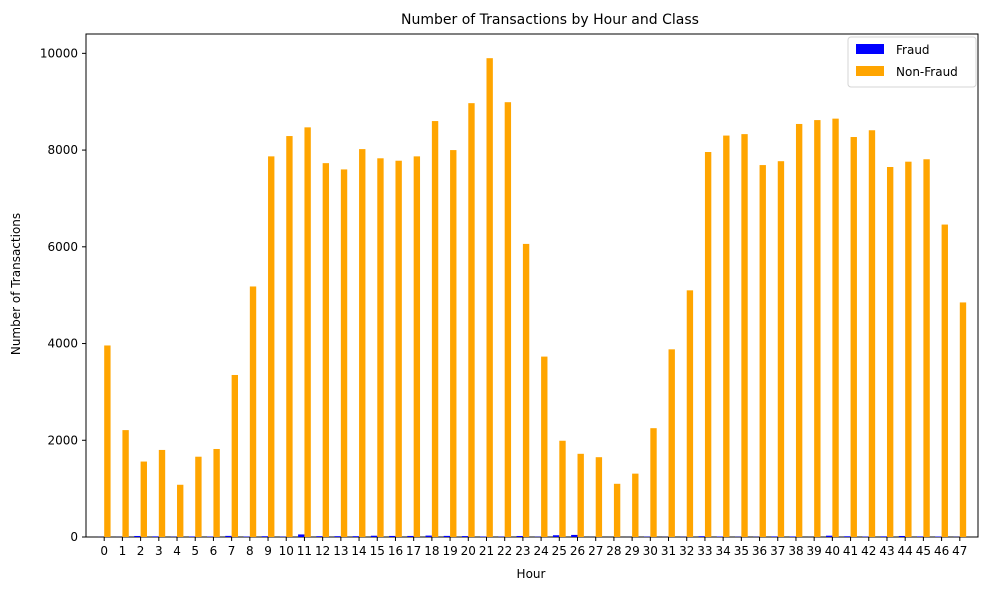 This screenshot has width=989, height=590. Describe the element at coordinates (250, 551) in the screenshot. I see `x-tick-label: 8` at that location.